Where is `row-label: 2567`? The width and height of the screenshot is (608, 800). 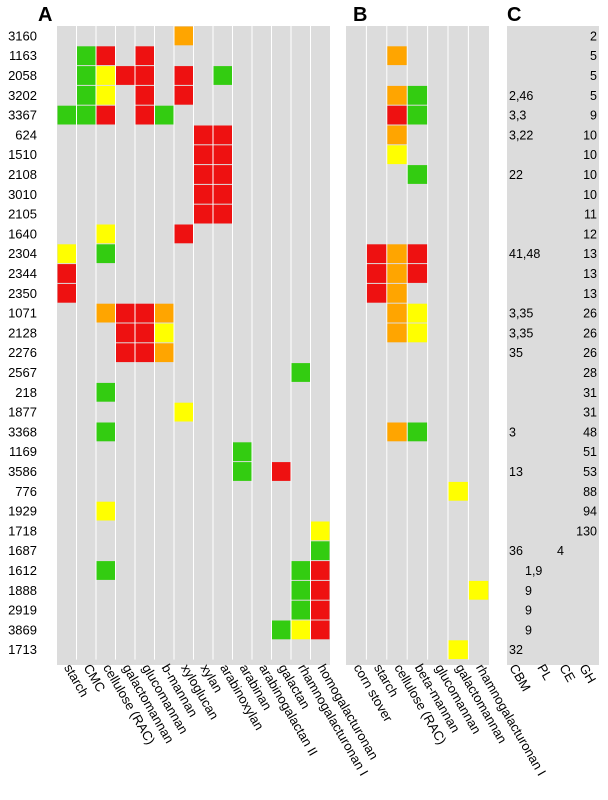
row-label: 2567 is located at coordinates (22, 372).